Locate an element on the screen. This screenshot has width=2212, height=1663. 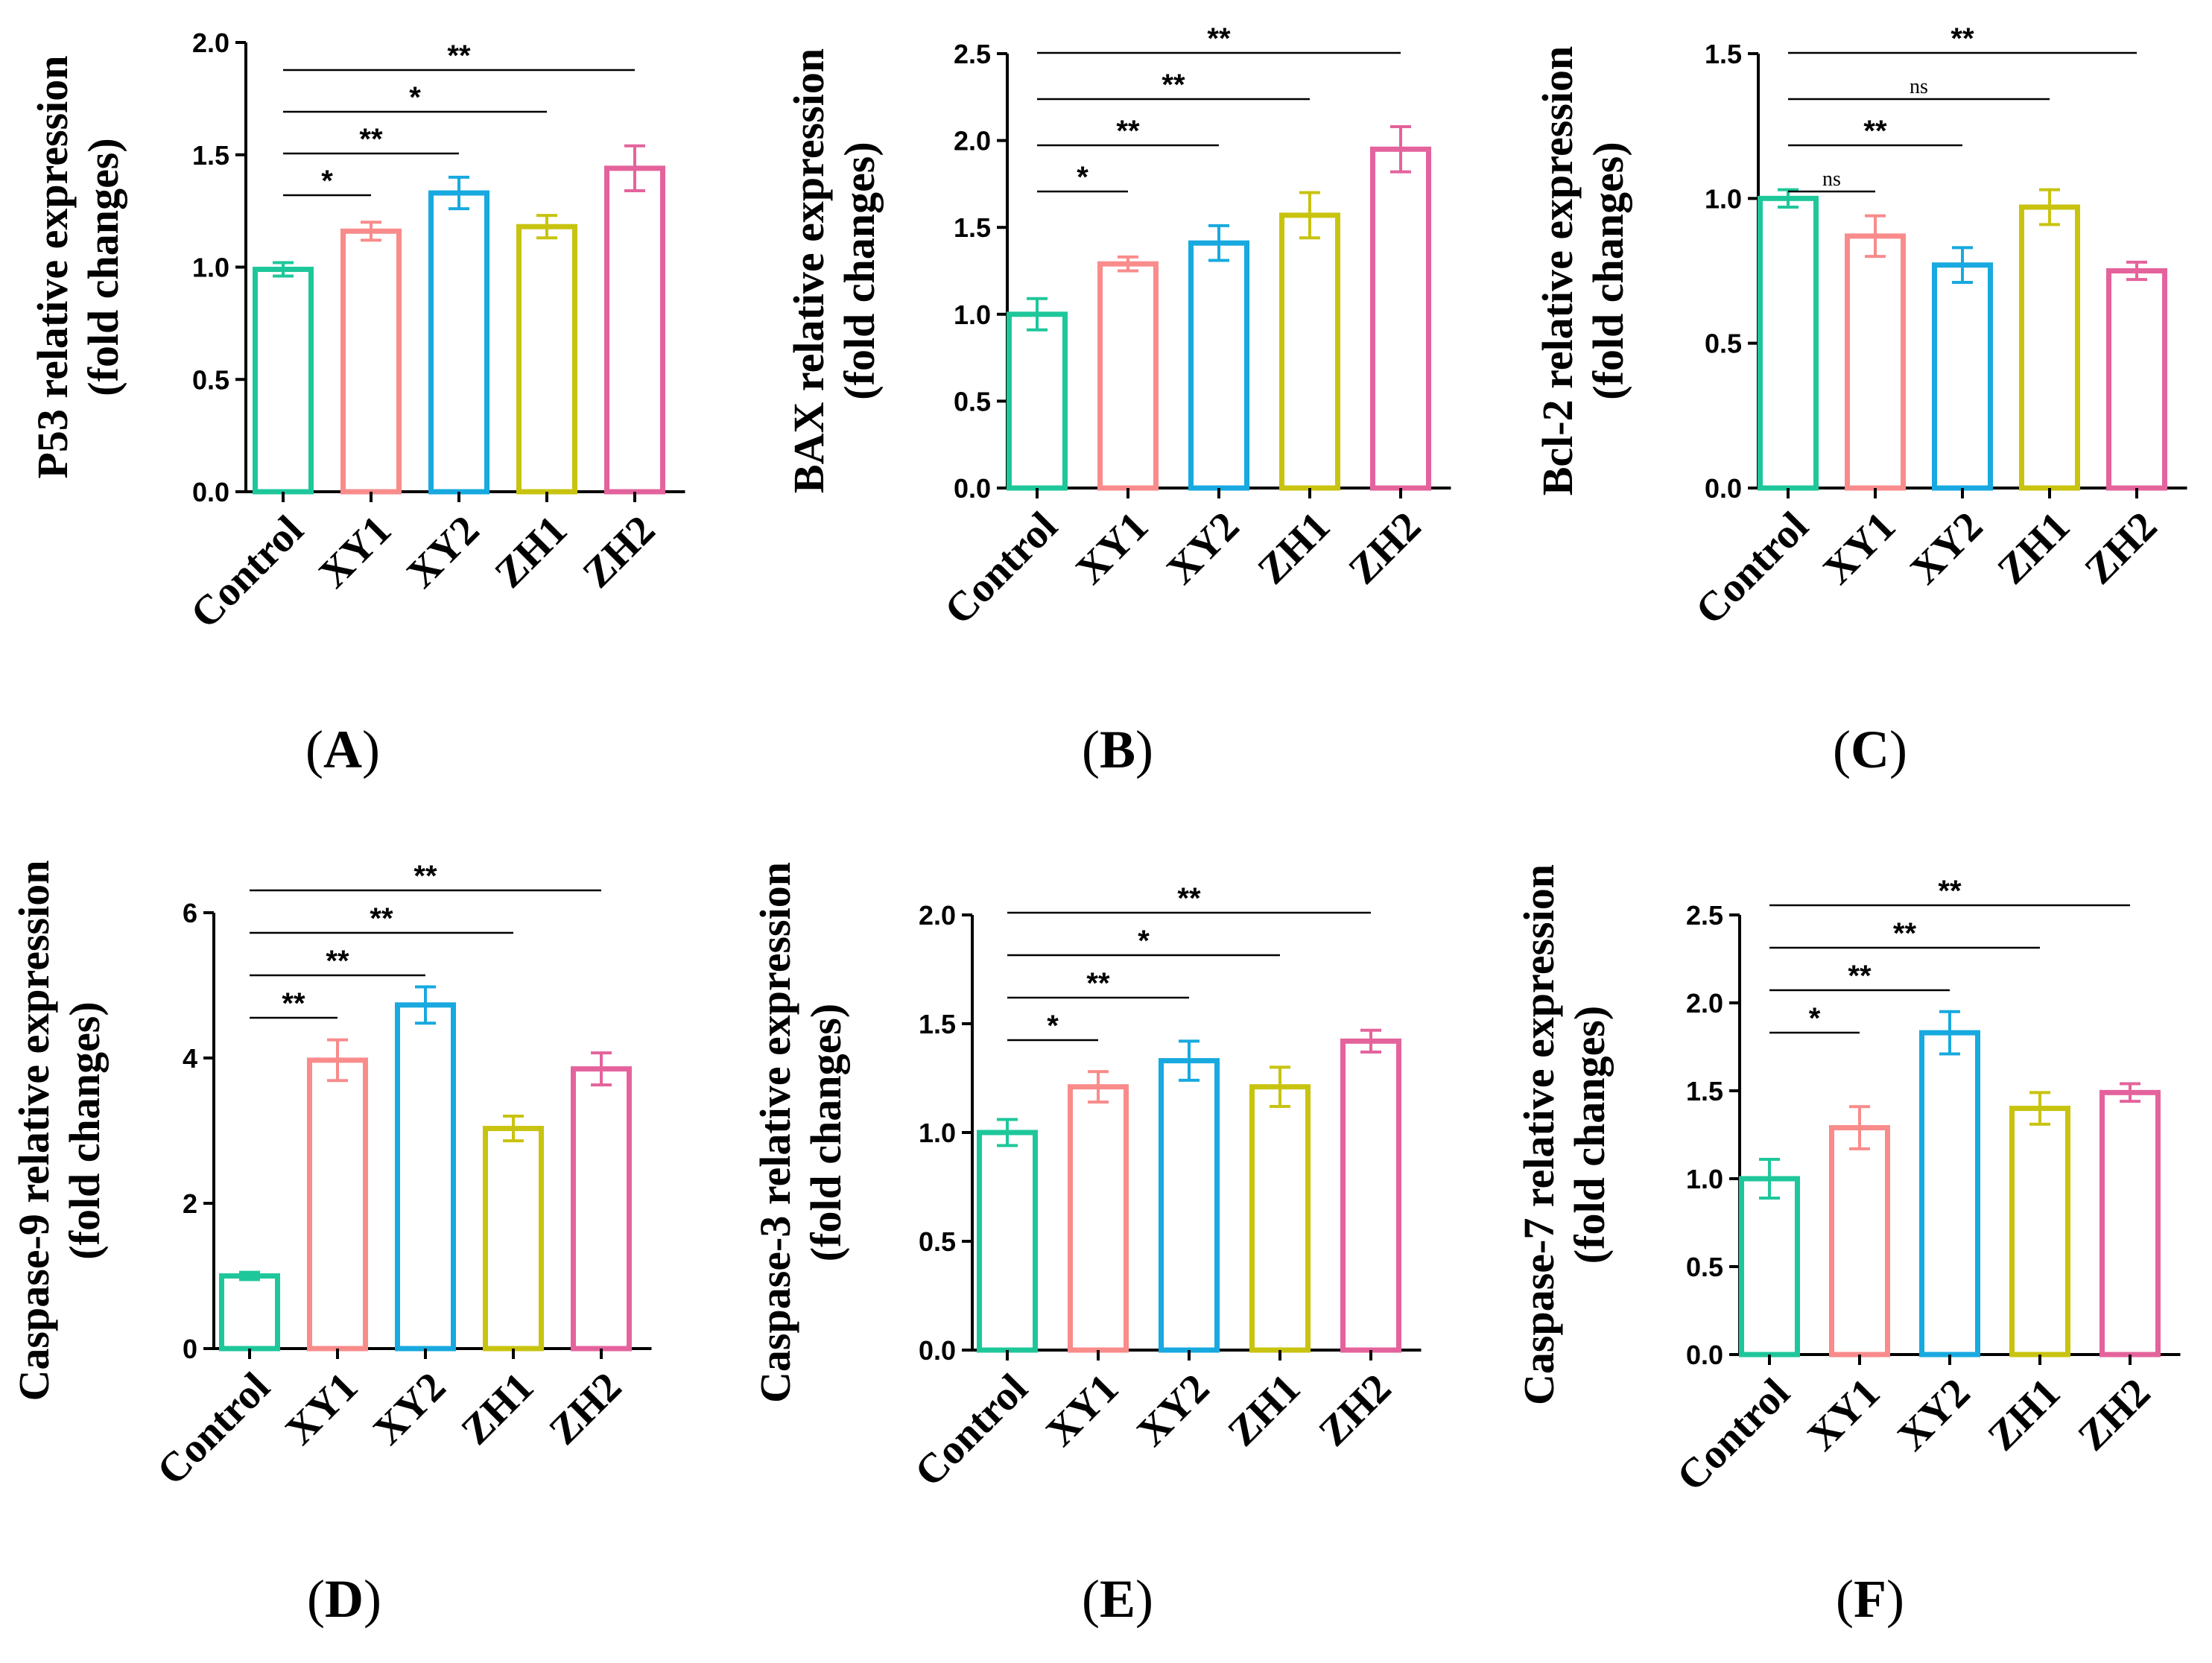
y-axis-label: Caspase-7 relative expression is located at coordinates (1539, 1134).